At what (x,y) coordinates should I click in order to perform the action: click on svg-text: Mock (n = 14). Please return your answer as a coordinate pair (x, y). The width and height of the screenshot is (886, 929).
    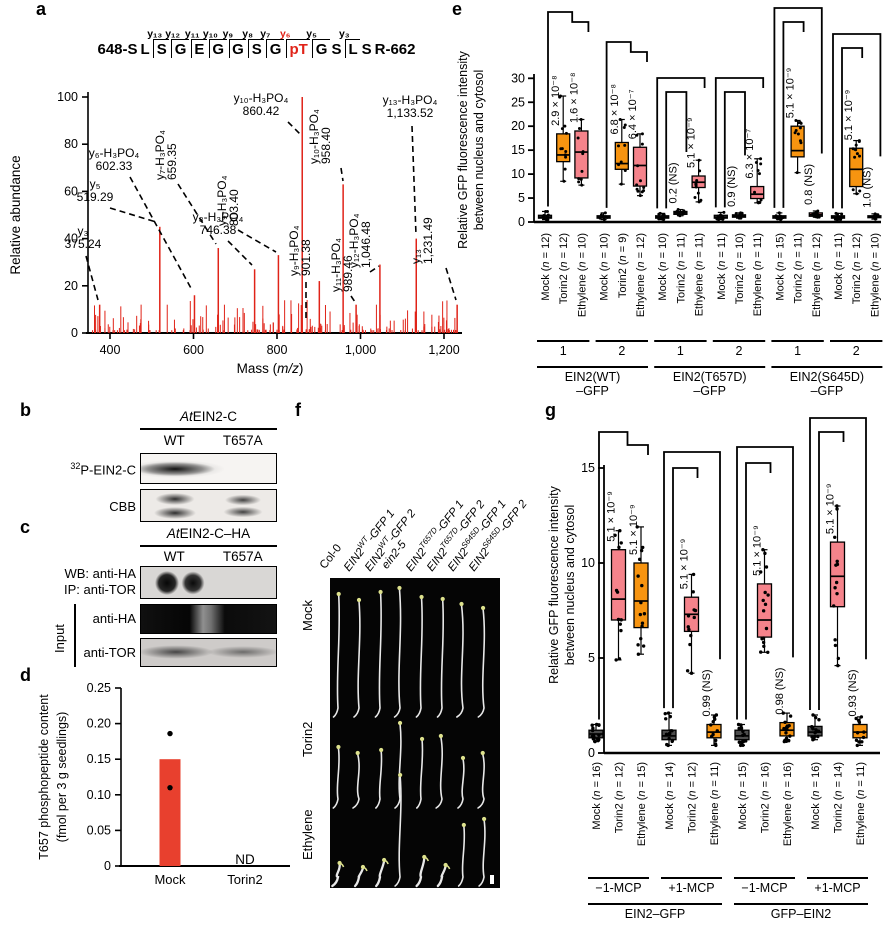
    Looking at the image, I should click on (670, 796).